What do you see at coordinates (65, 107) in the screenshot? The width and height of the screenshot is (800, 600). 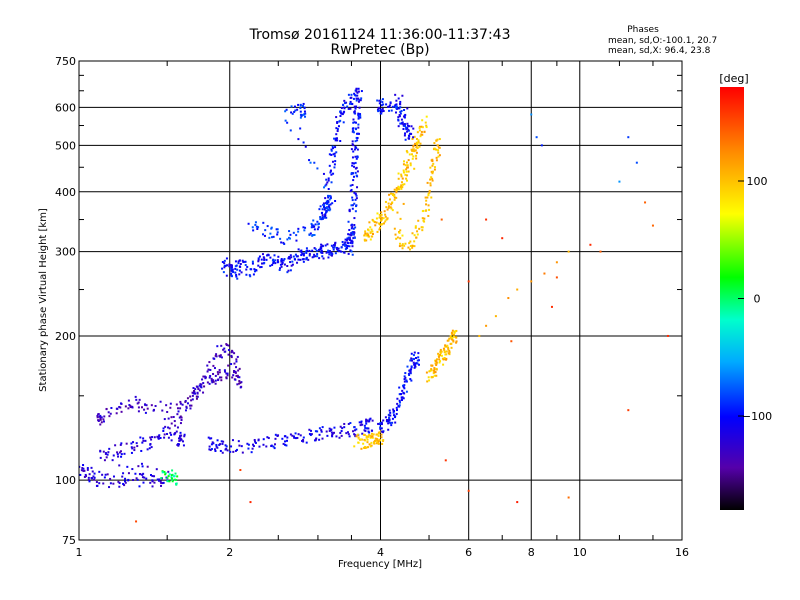 I see `y-tick-label: 600` at bounding box center [65, 107].